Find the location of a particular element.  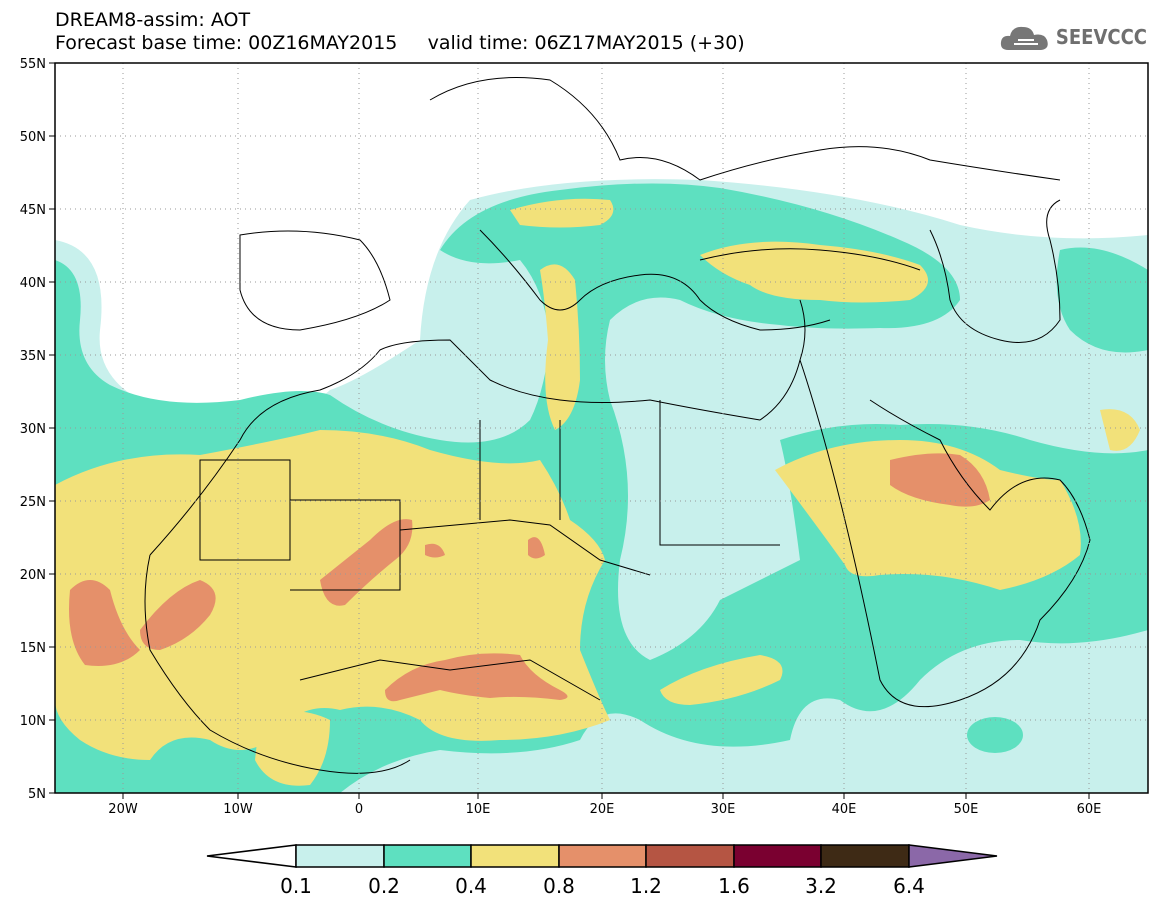

lon-label: 20E is located at coordinates (602, 809).